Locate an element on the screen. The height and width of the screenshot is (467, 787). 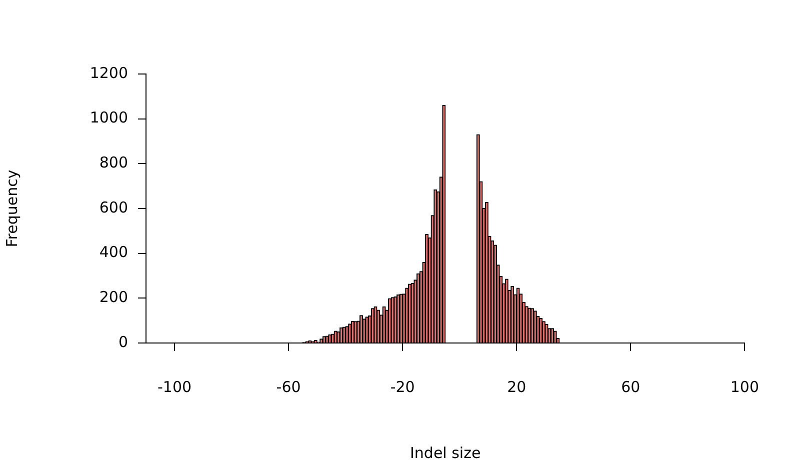
x-axis-title: Indel size is located at coordinates (445, 453).